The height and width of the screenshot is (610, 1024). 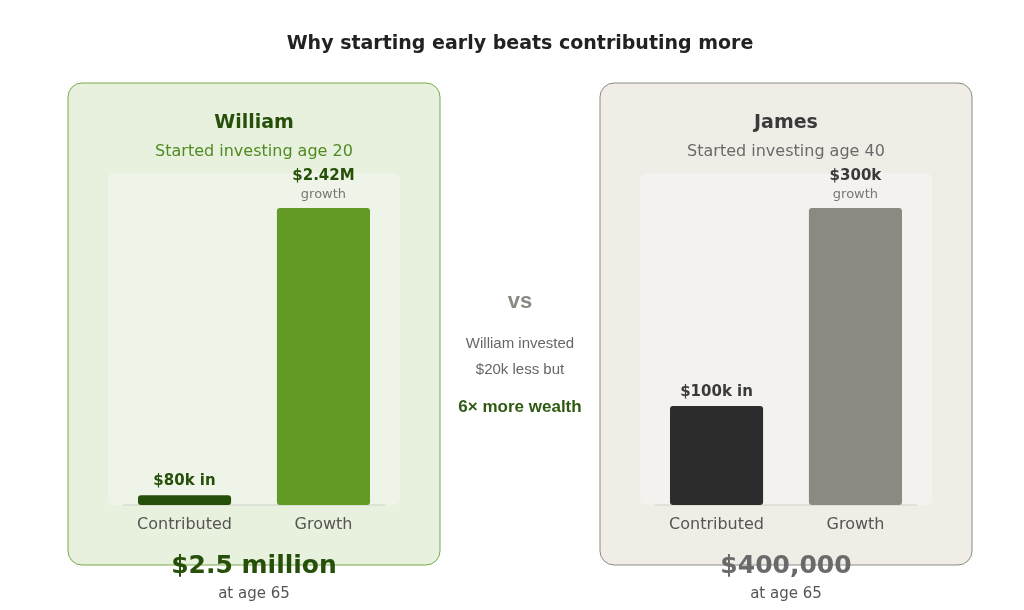 What do you see at coordinates (520, 42) in the screenshot?
I see `text: Why starting early beats contributing more` at bounding box center [520, 42].